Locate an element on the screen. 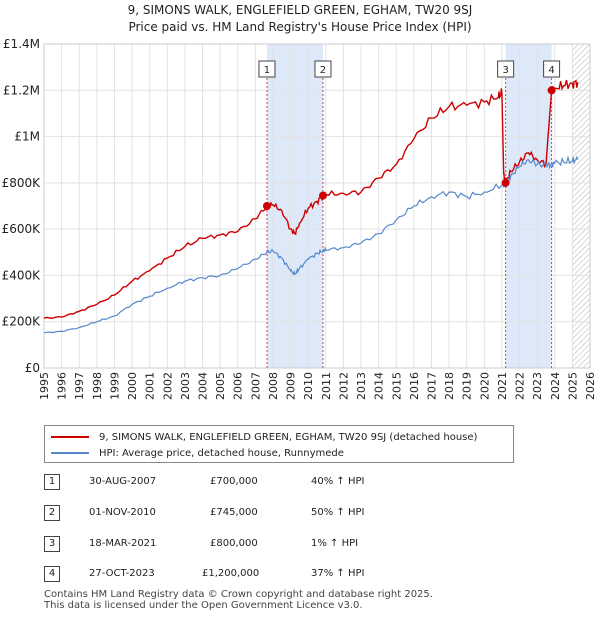  x-tick-label: 2024 is located at coordinates (555, 386).